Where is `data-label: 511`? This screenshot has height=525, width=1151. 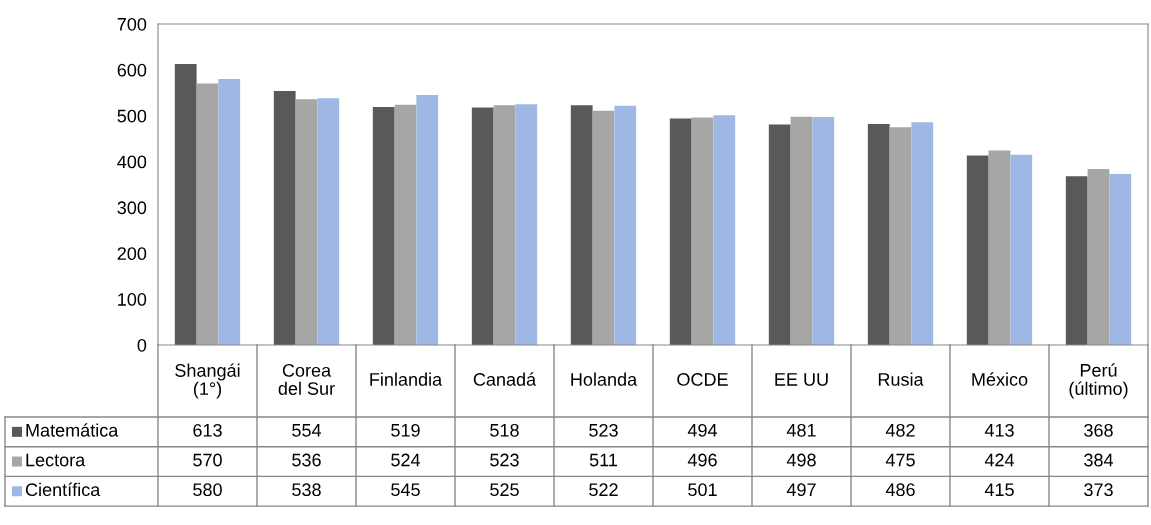
data-label: 511 is located at coordinates (603, 460).